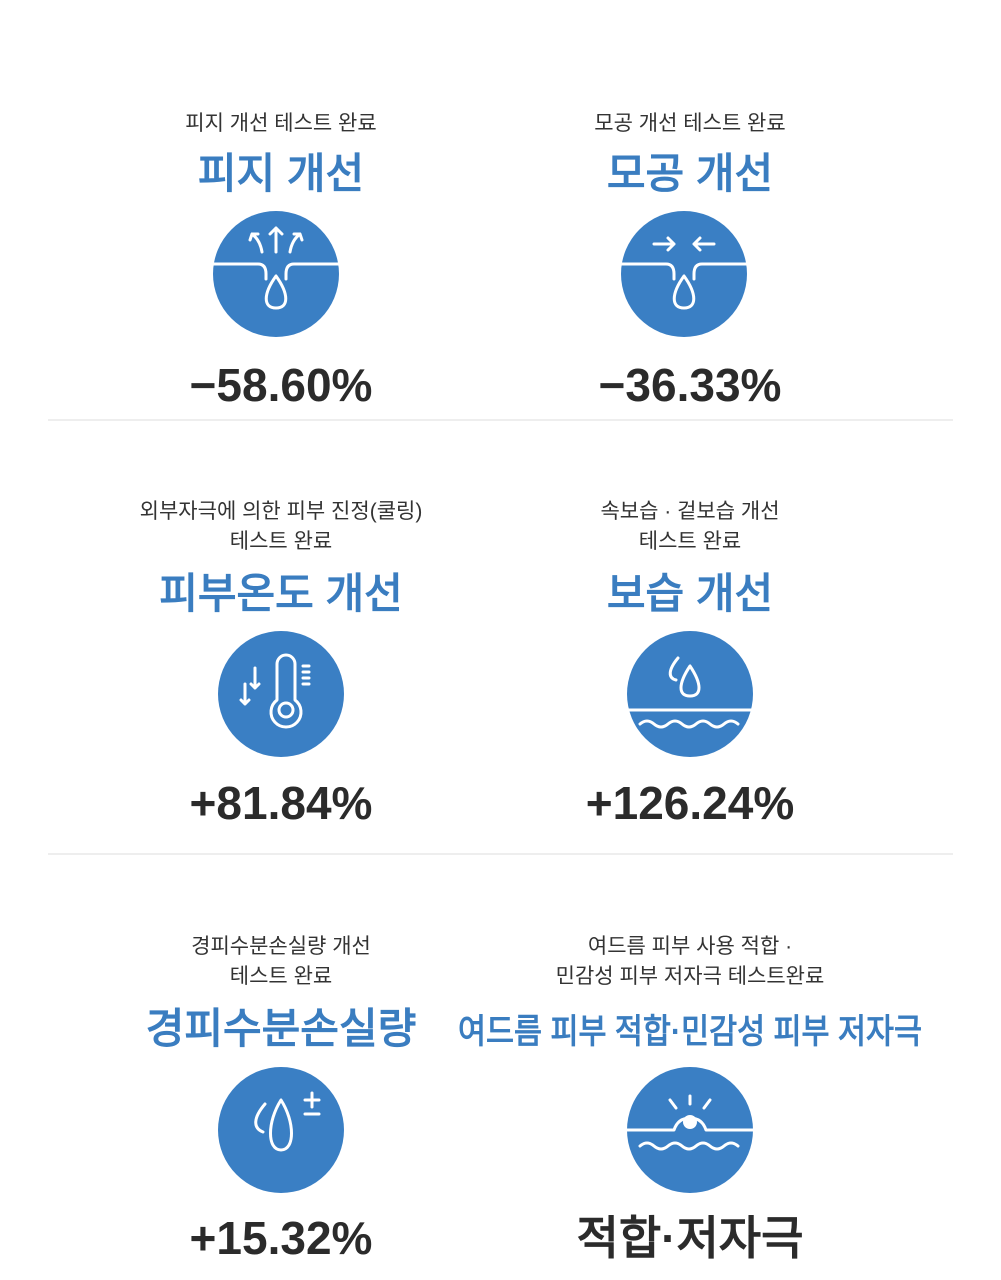 This screenshot has width=1001, height=1280. Describe the element at coordinates (690, 1130) in the screenshot. I see `sensitive-skin-icon` at that location.